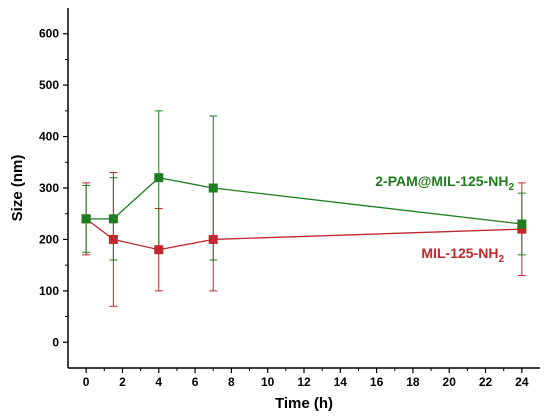 The image size is (550, 417). What do you see at coordinates (304, 382) in the screenshot?
I see `x-tick-label: 12` at bounding box center [304, 382].